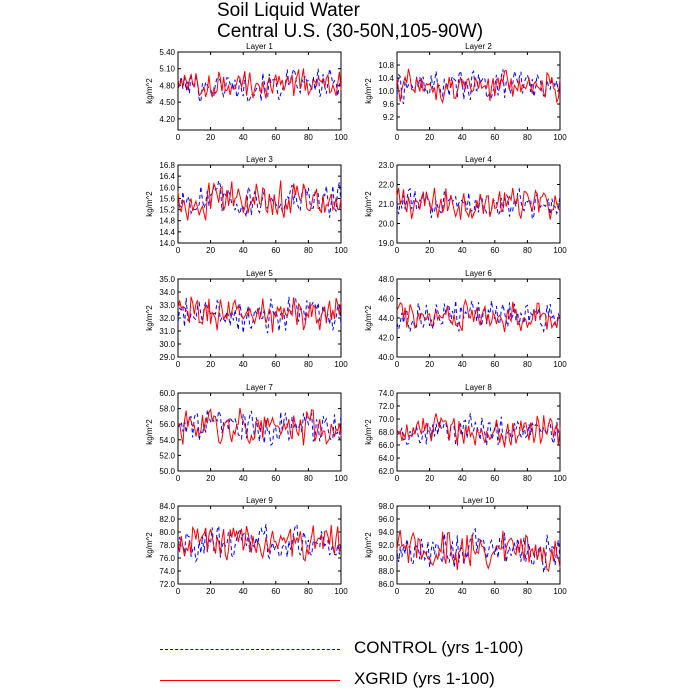 This screenshot has width=700, height=700. Describe the element at coordinates (167, 393) in the screenshot. I see `y-tick-label: 60.0` at that location.